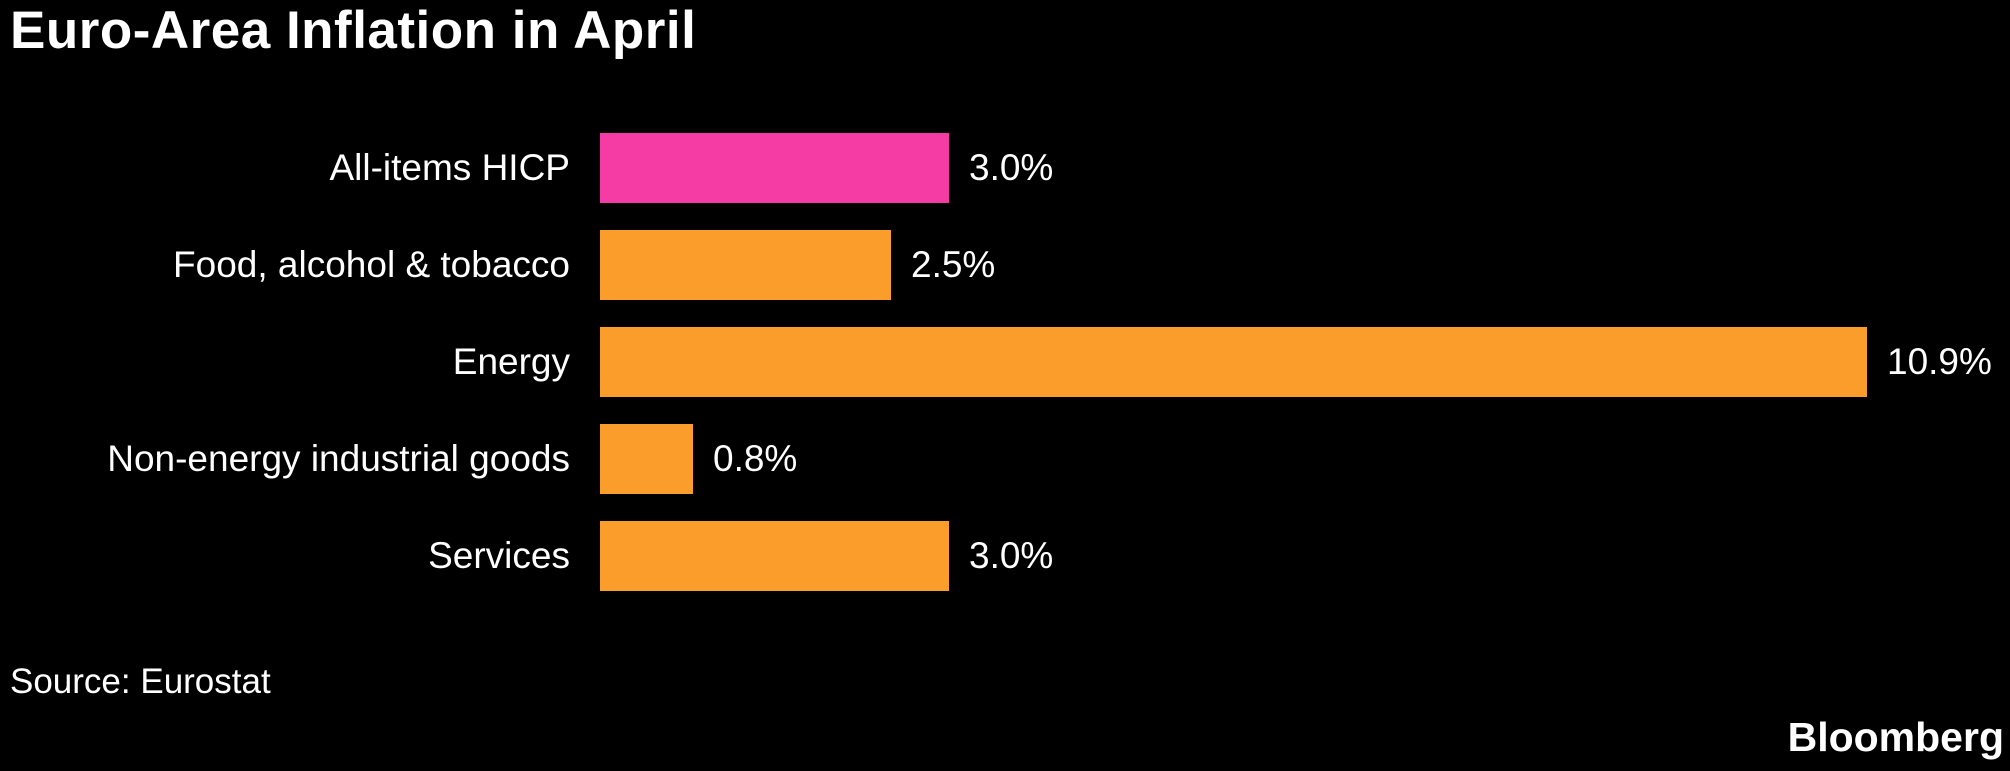 This screenshot has width=2010, height=771. What do you see at coordinates (1005, 265) in the screenshot?
I see `bar-row: Food, alcohol & tobacco 2.5%` at bounding box center [1005, 265].